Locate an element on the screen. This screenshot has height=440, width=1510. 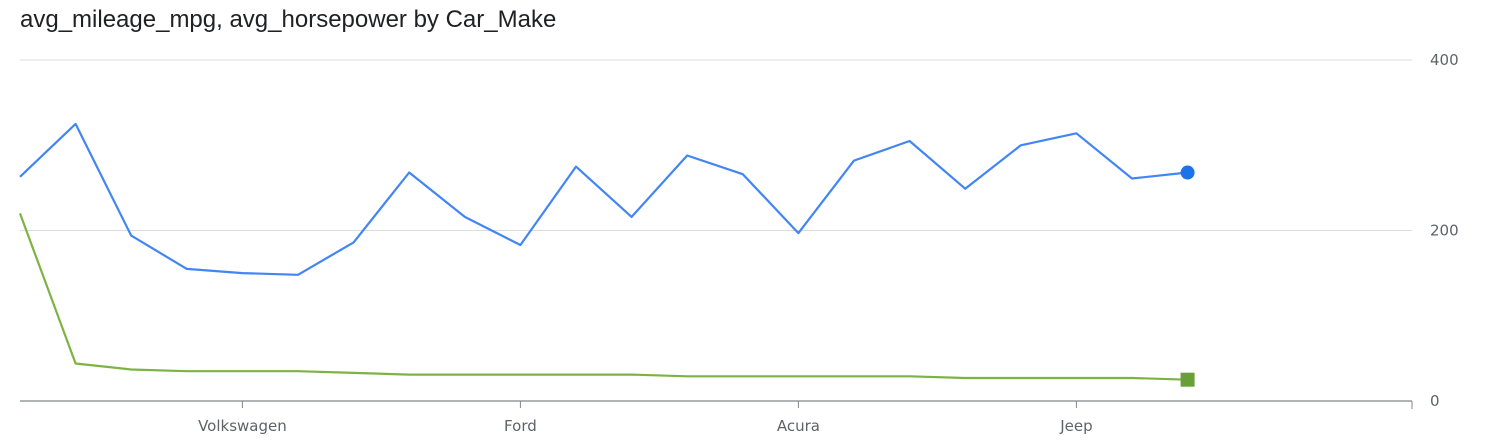
end-marker-avg_horsepower is located at coordinates (1187, 172).